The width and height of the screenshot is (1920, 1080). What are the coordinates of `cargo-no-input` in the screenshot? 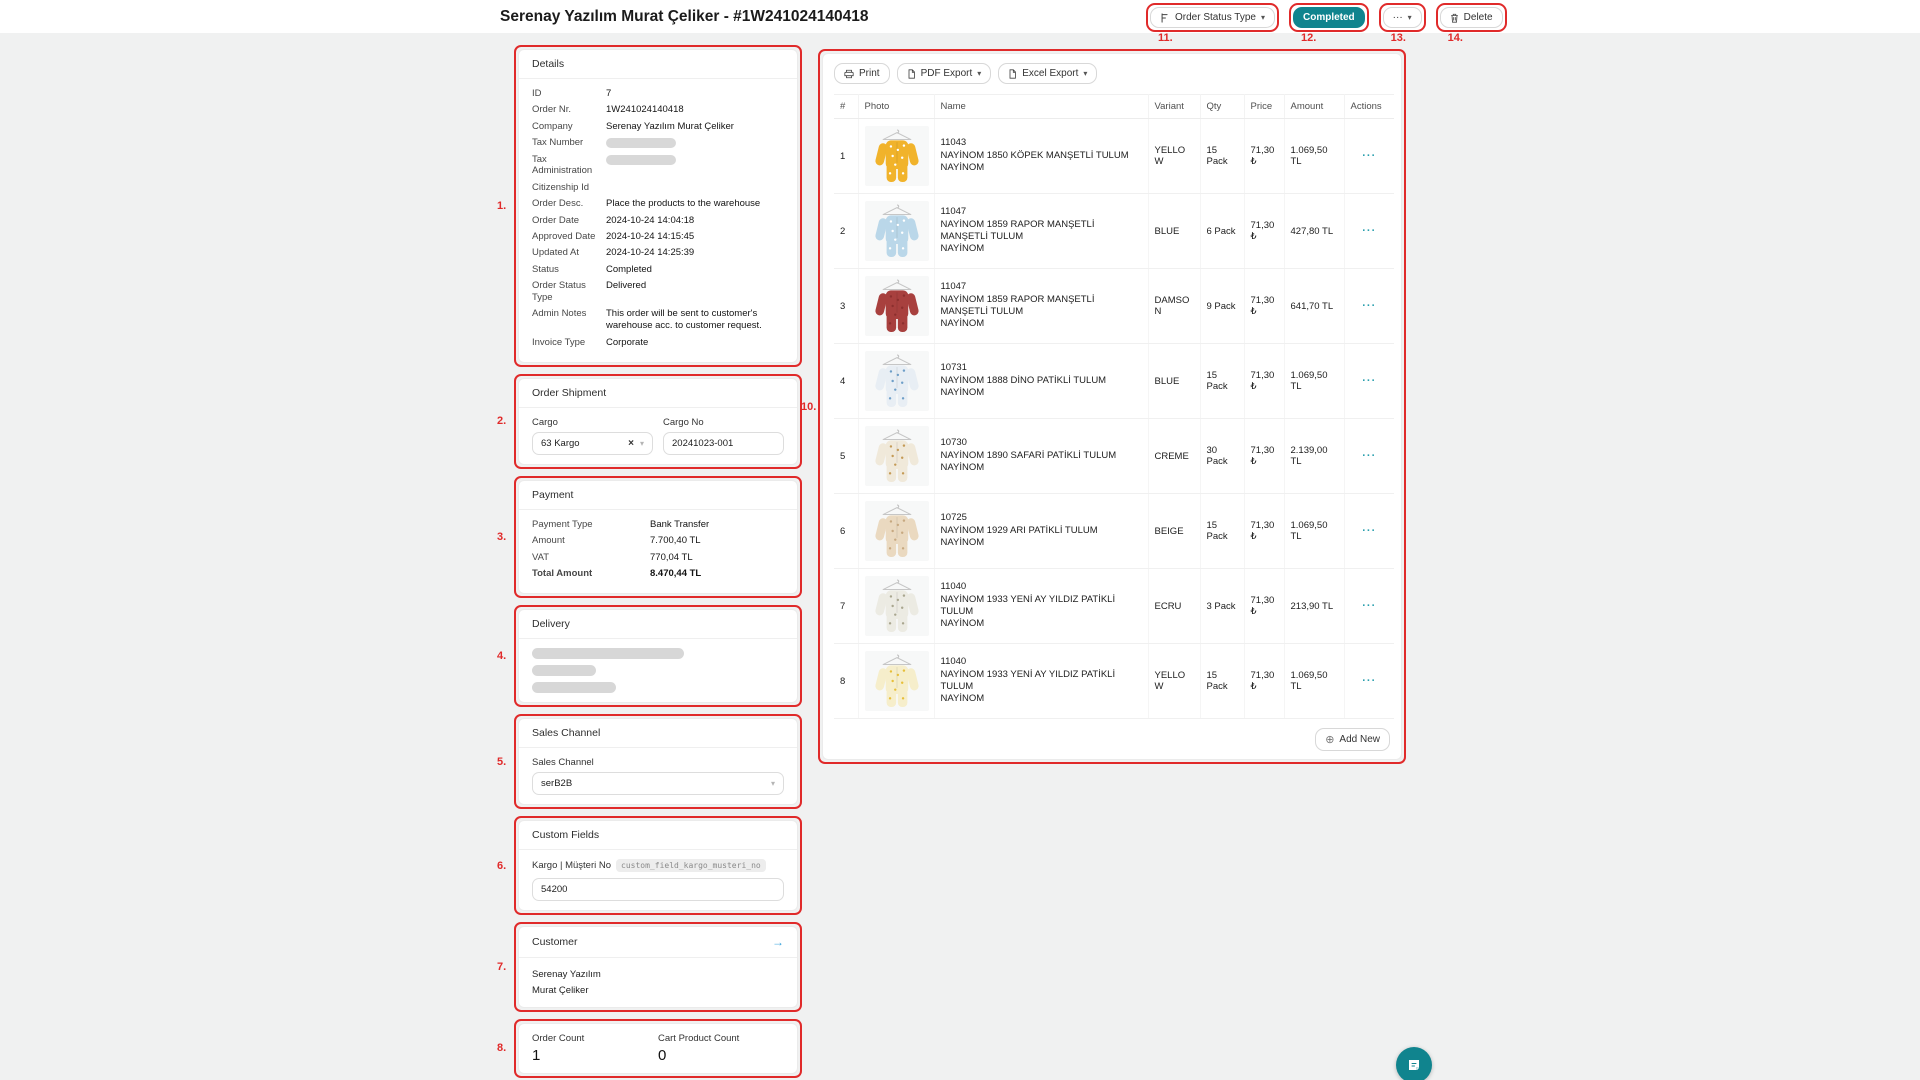 It's located at (723, 443).